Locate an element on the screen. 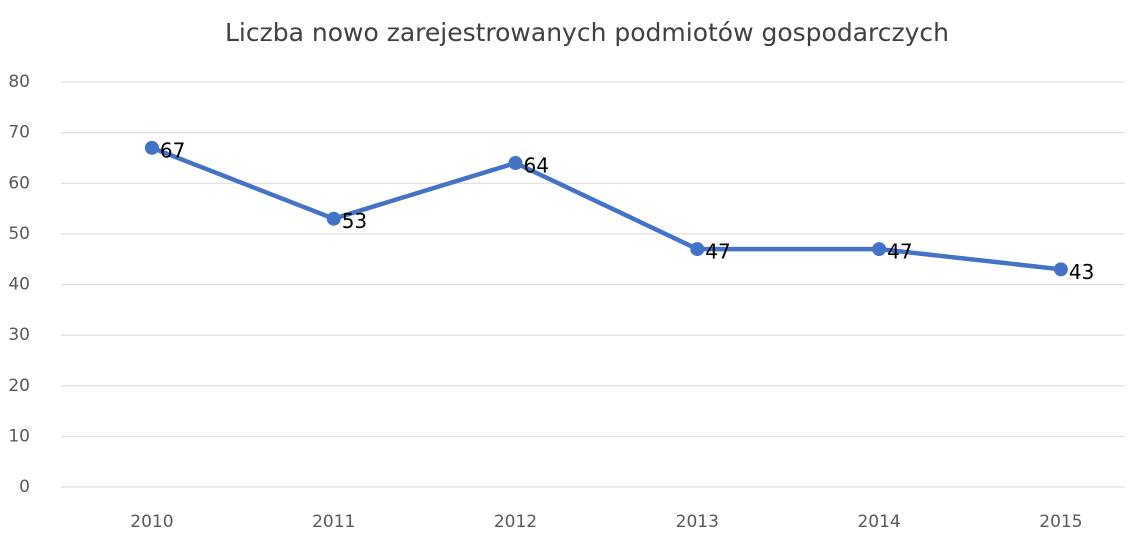 Image resolution: width=1140 pixels, height=534 pixels. x-tick-label: 2010 is located at coordinates (151, 522).